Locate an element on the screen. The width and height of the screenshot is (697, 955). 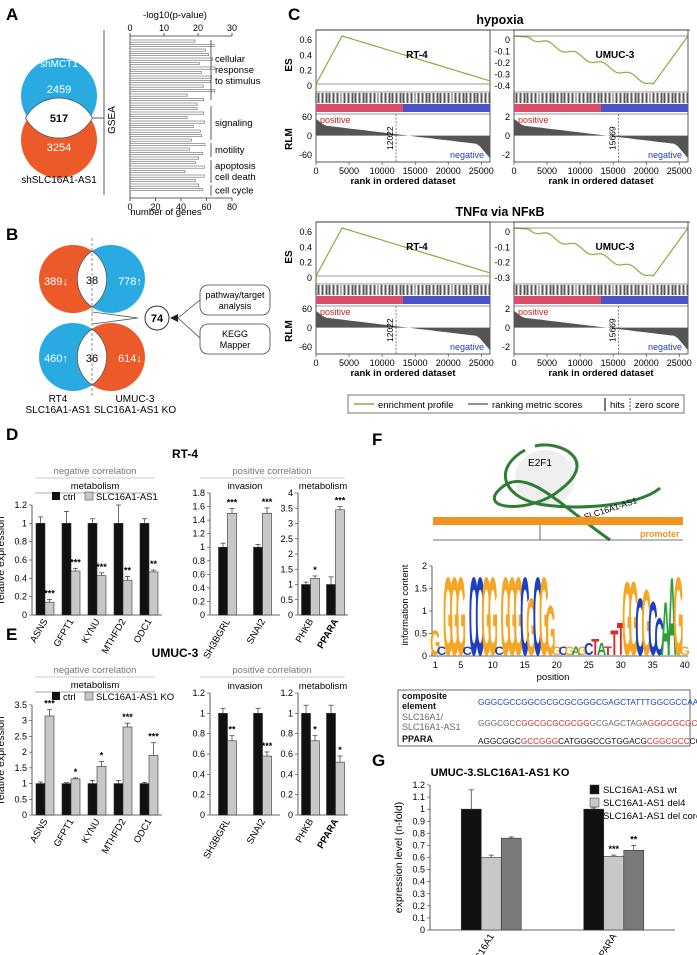
b-label-left-2: SLC16A1-AS1 is located at coordinates (57, 410).